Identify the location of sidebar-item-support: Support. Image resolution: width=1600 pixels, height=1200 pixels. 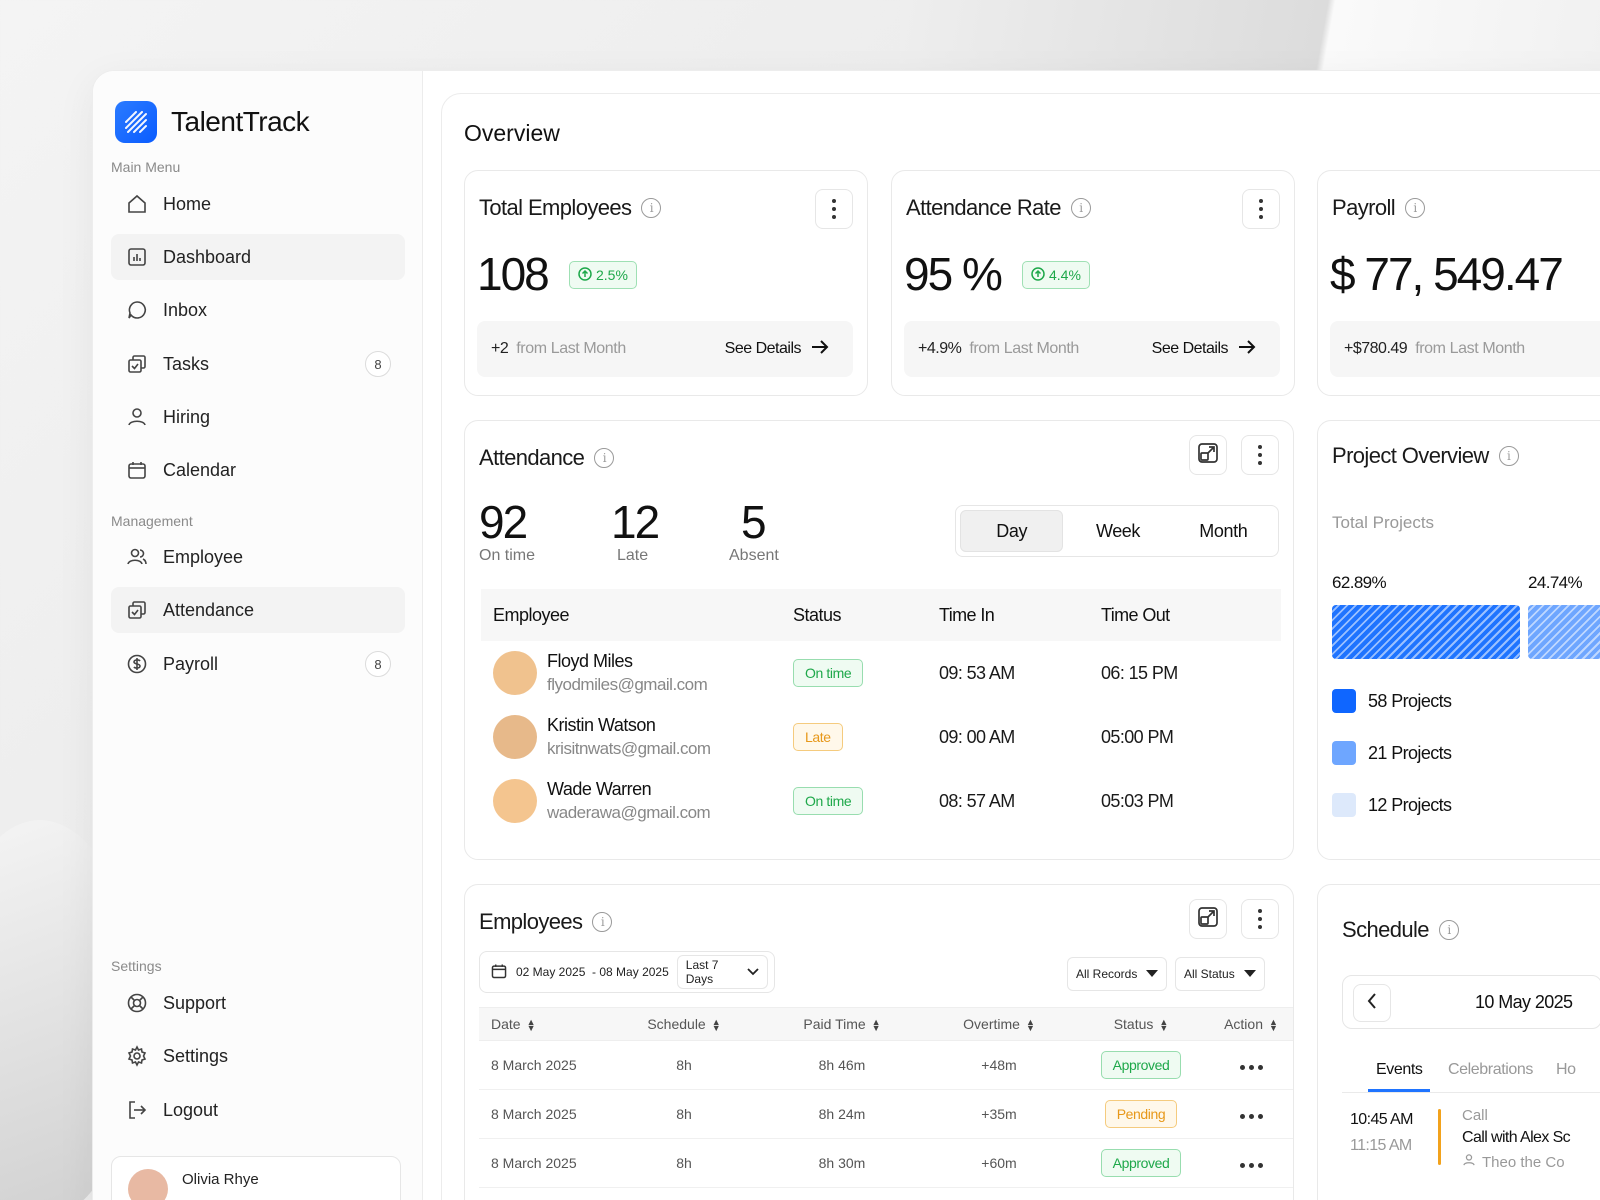
(258, 1003).